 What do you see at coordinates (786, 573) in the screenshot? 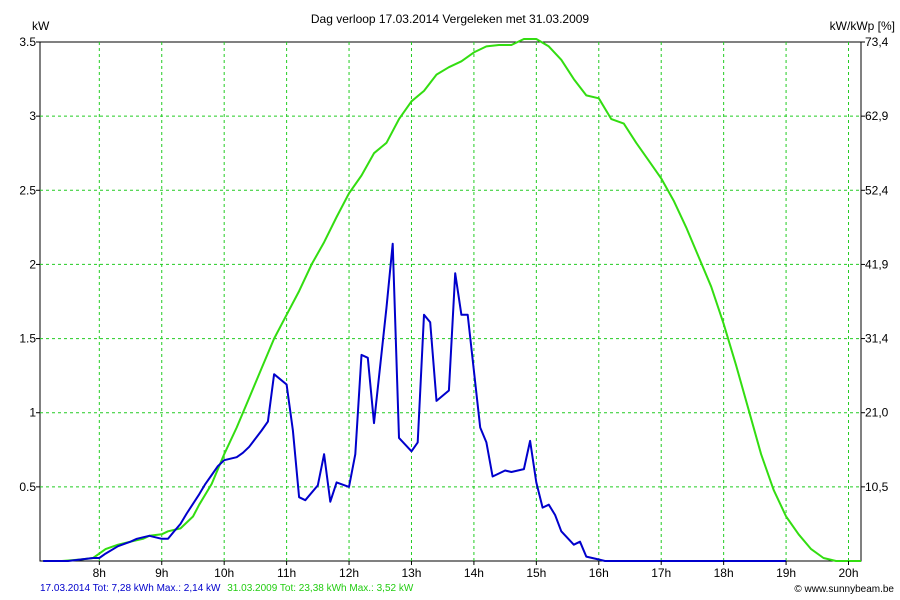
I see `x-tick-label: 19h` at bounding box center [786, 573].